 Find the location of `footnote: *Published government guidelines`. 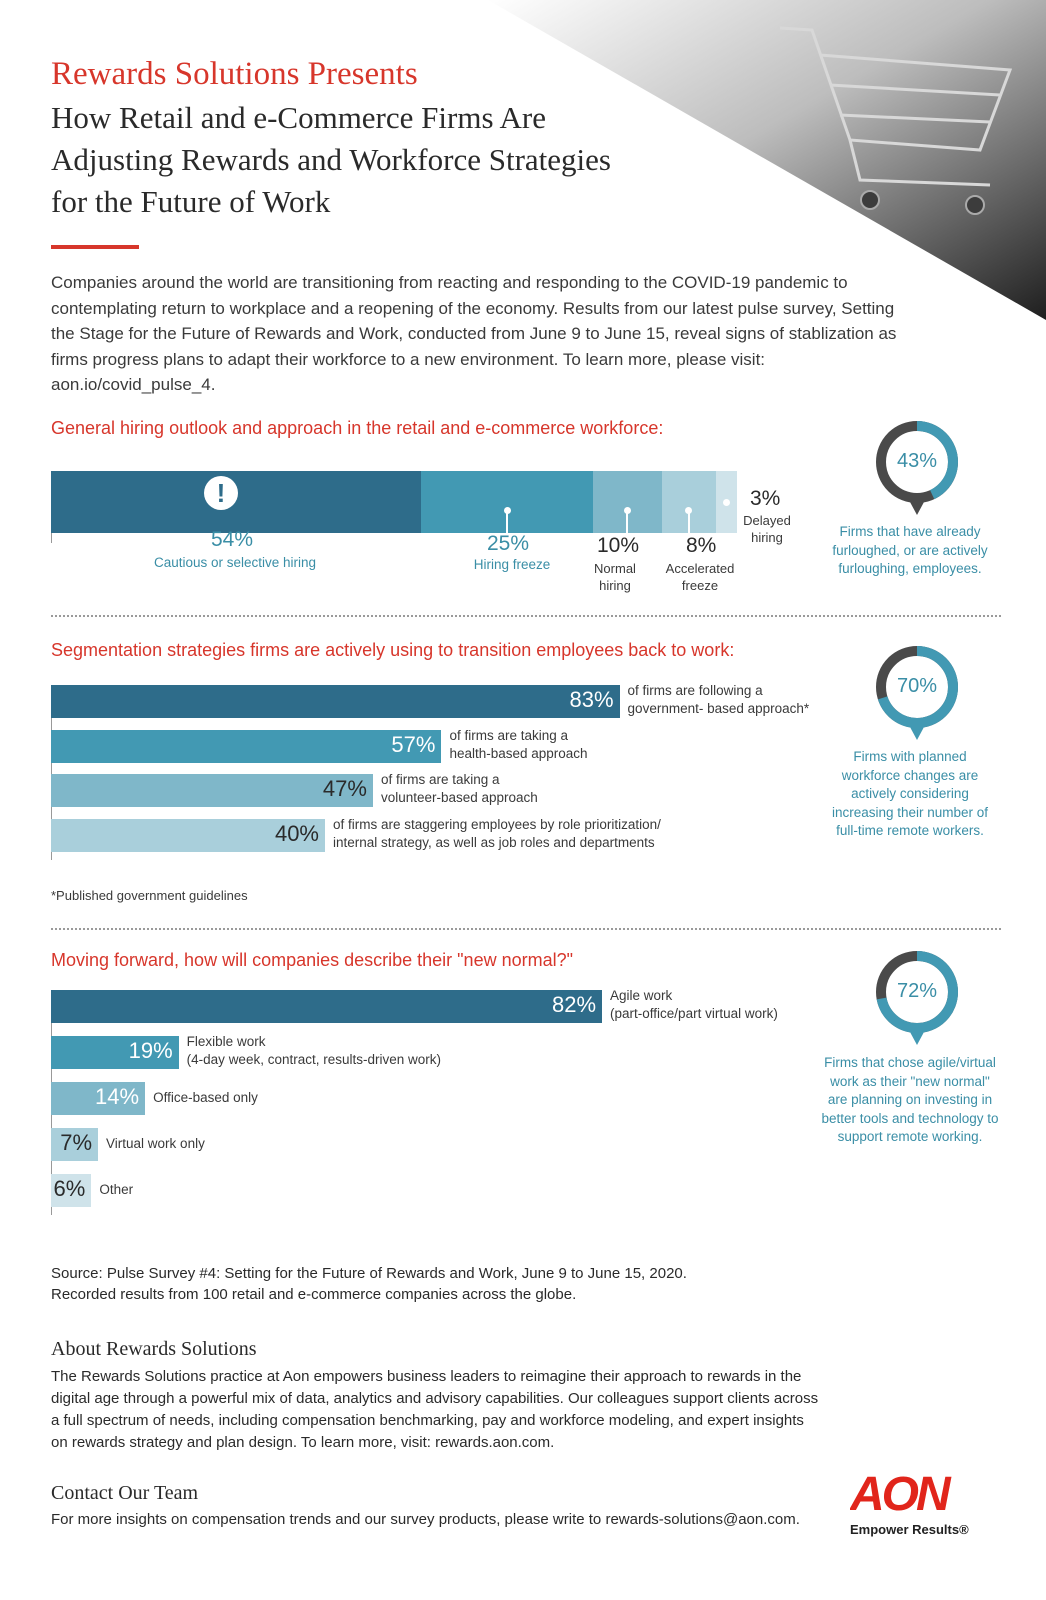

footnote: *Published government guidelines is located at coordinates (149, 895).